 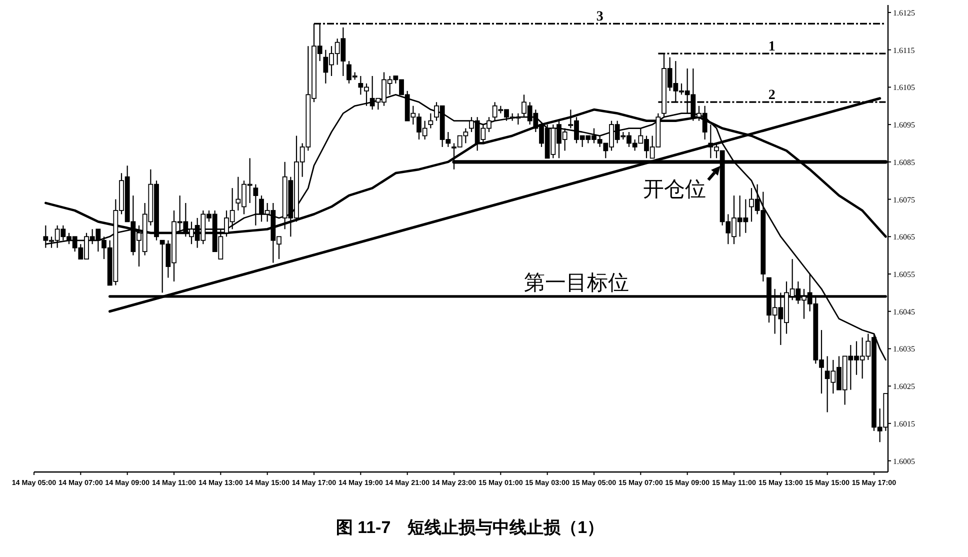 What do you see at coordinates (904, 423) in the screenshot?
I see `y-tick-label: 1.6015` at bounding box center [904, 423].